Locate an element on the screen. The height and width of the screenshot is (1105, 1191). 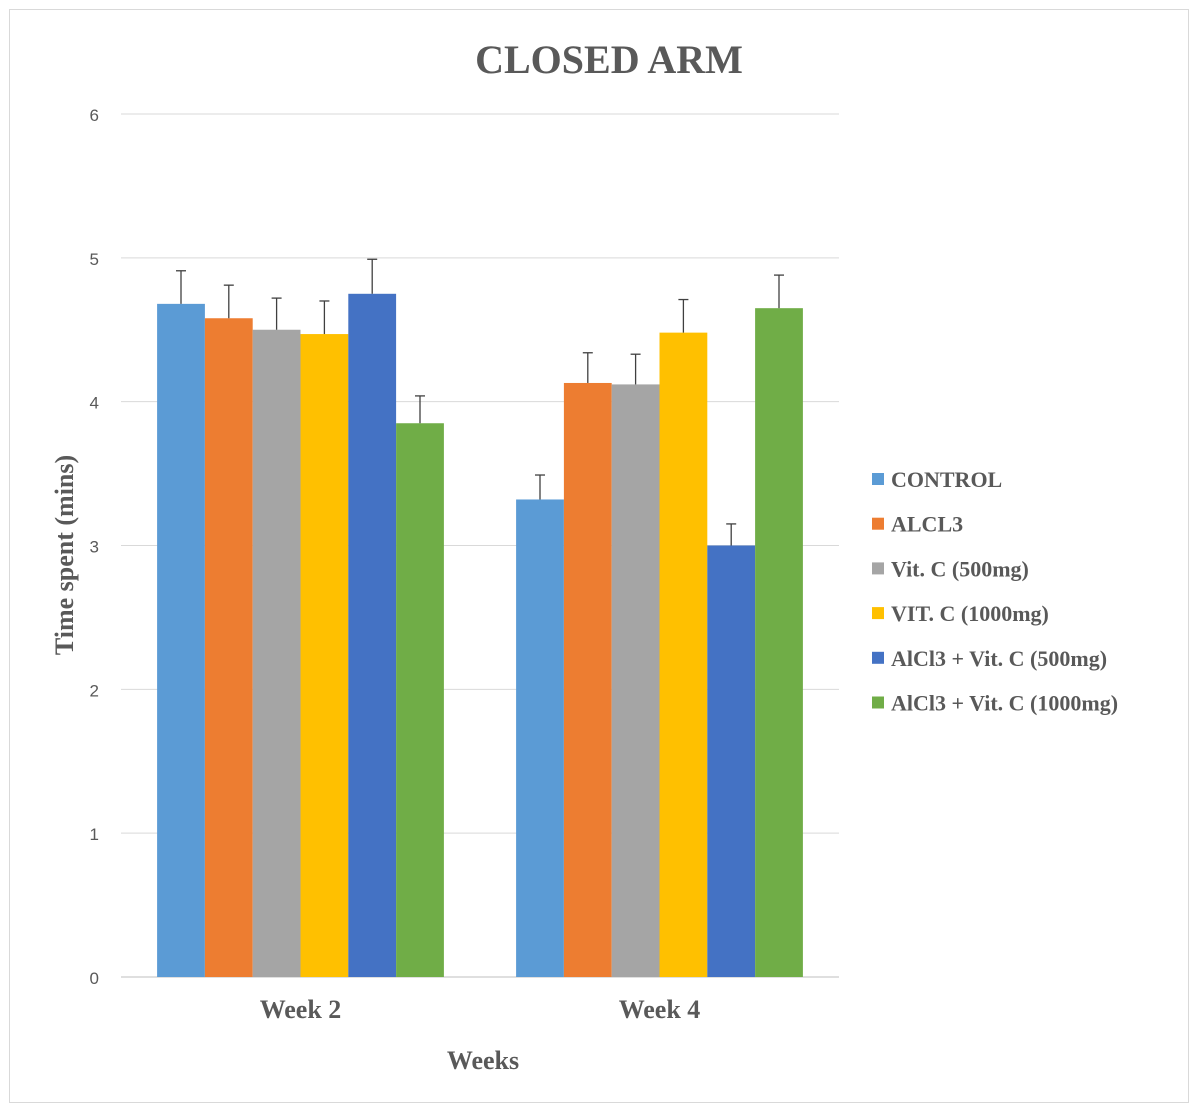
x-tick-label: Week 2 is located at coordinates (301, 1009).